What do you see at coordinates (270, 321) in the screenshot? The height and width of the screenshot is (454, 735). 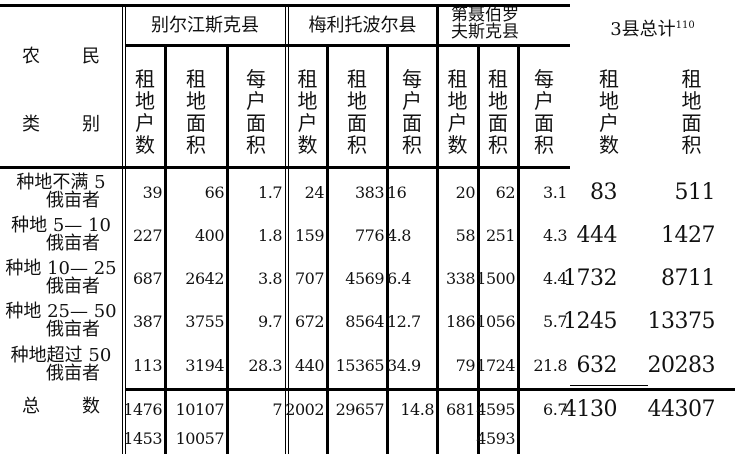 I see `table-cell: 9.7` at bounding box center [270, 321].